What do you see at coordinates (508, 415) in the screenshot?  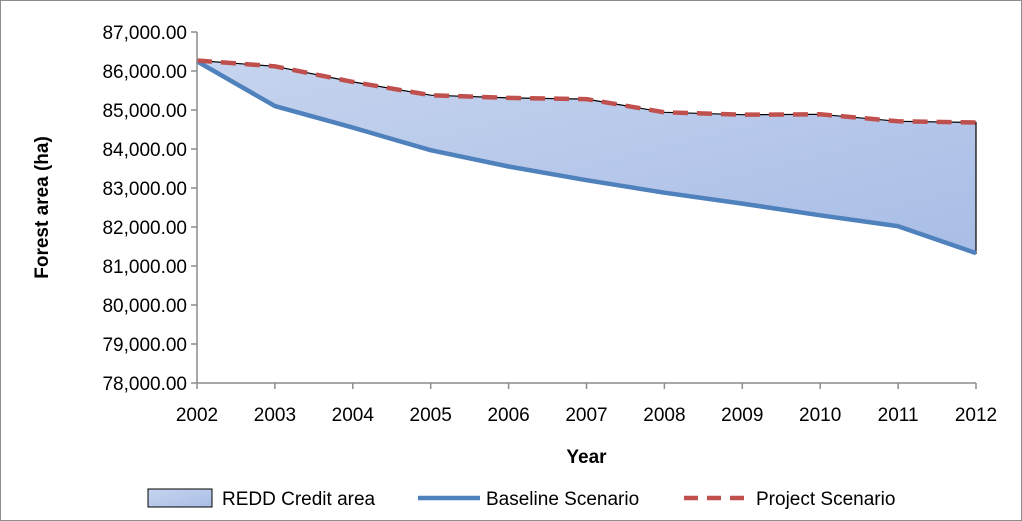 I see `x-tick-label: 2006` at bounding box center [508, 415].